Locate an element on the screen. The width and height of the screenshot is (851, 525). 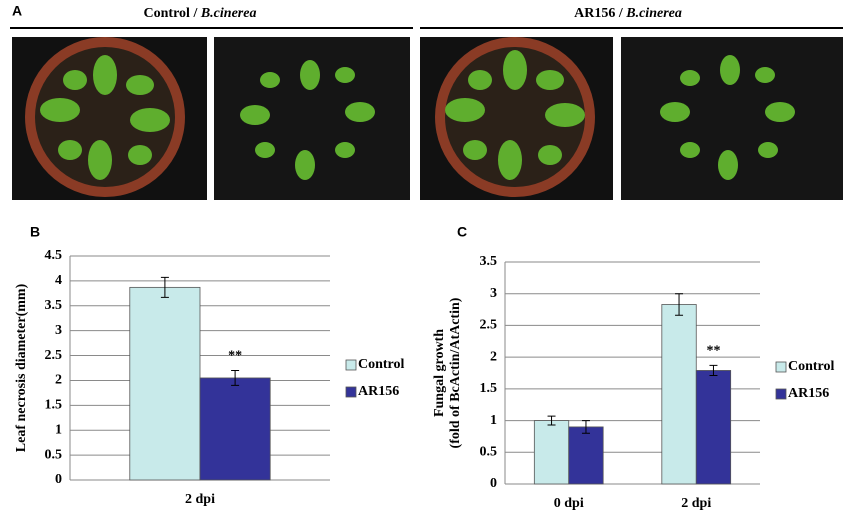
panel-label: C is located at coordinates (462, 232).